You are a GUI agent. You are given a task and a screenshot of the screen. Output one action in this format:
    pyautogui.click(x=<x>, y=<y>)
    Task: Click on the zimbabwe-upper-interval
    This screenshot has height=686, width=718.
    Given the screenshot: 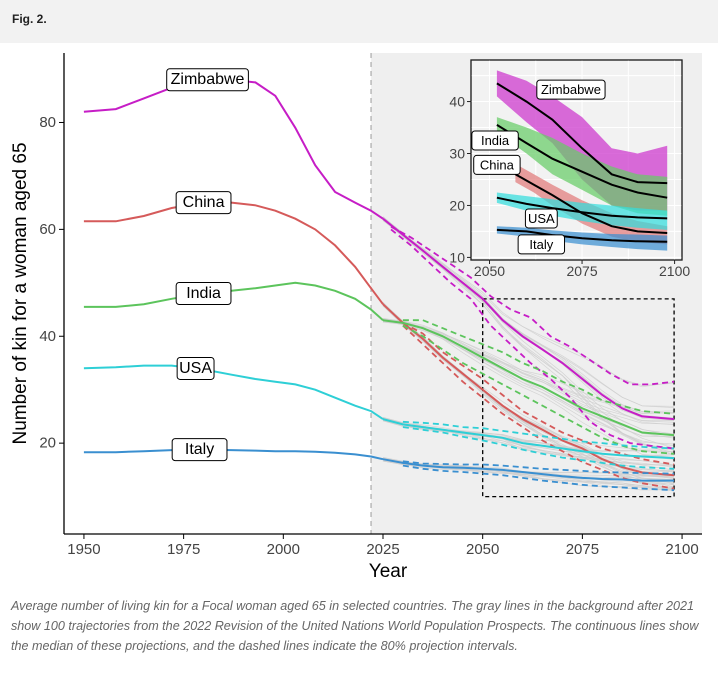 What is the action you would take?
    pyautogui.click(x=532, y=305)
    